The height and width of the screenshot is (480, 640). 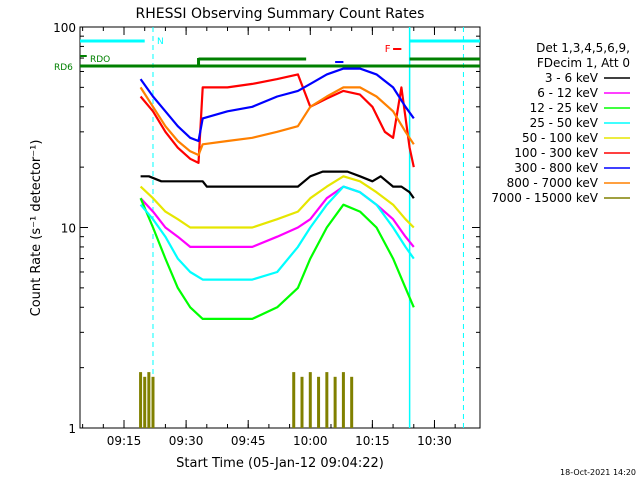 I want to click on rd6-label: RD6, so click(x=63, y=68).